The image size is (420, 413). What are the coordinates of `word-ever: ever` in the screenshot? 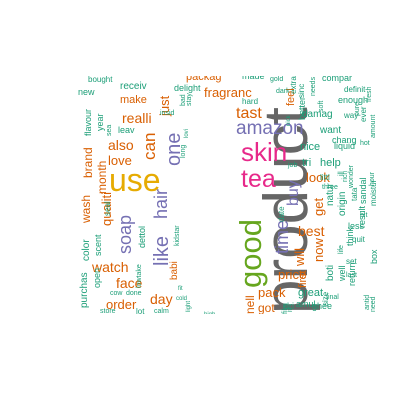 It's located at (363, 114).